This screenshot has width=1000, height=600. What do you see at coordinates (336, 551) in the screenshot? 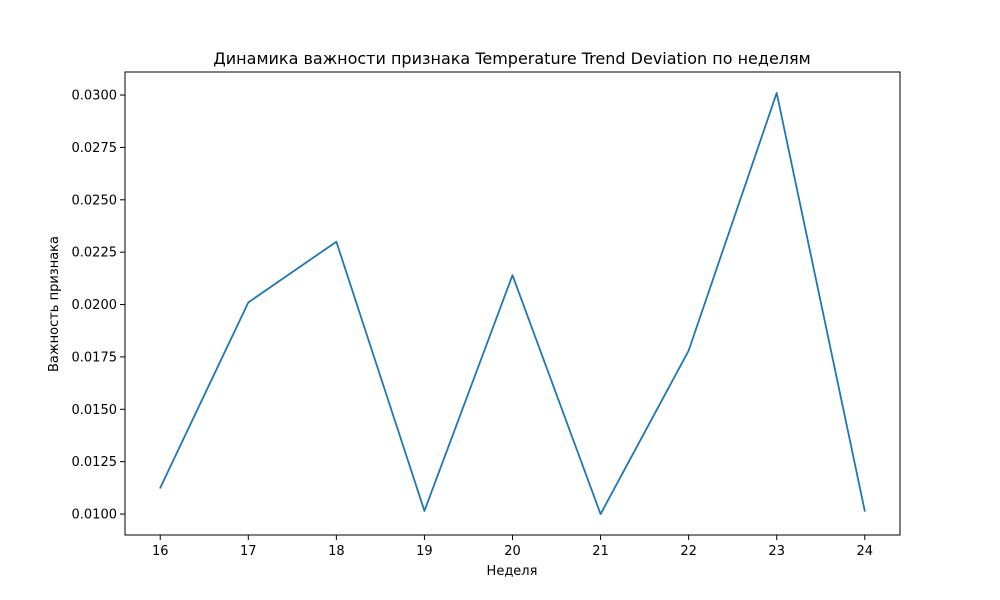
I see `x-tick-label-18: 18` at bounding box center [336, 551].